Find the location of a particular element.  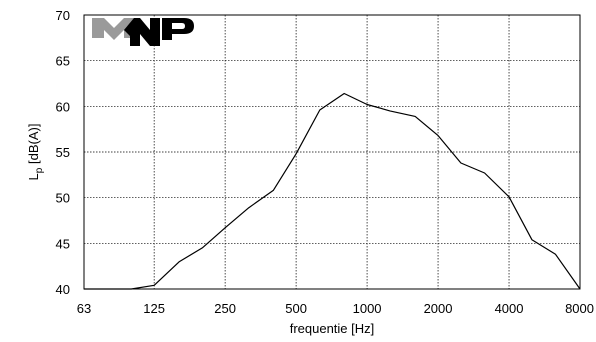

x-tick-label: 2000 is located at coordinates (438, 308).